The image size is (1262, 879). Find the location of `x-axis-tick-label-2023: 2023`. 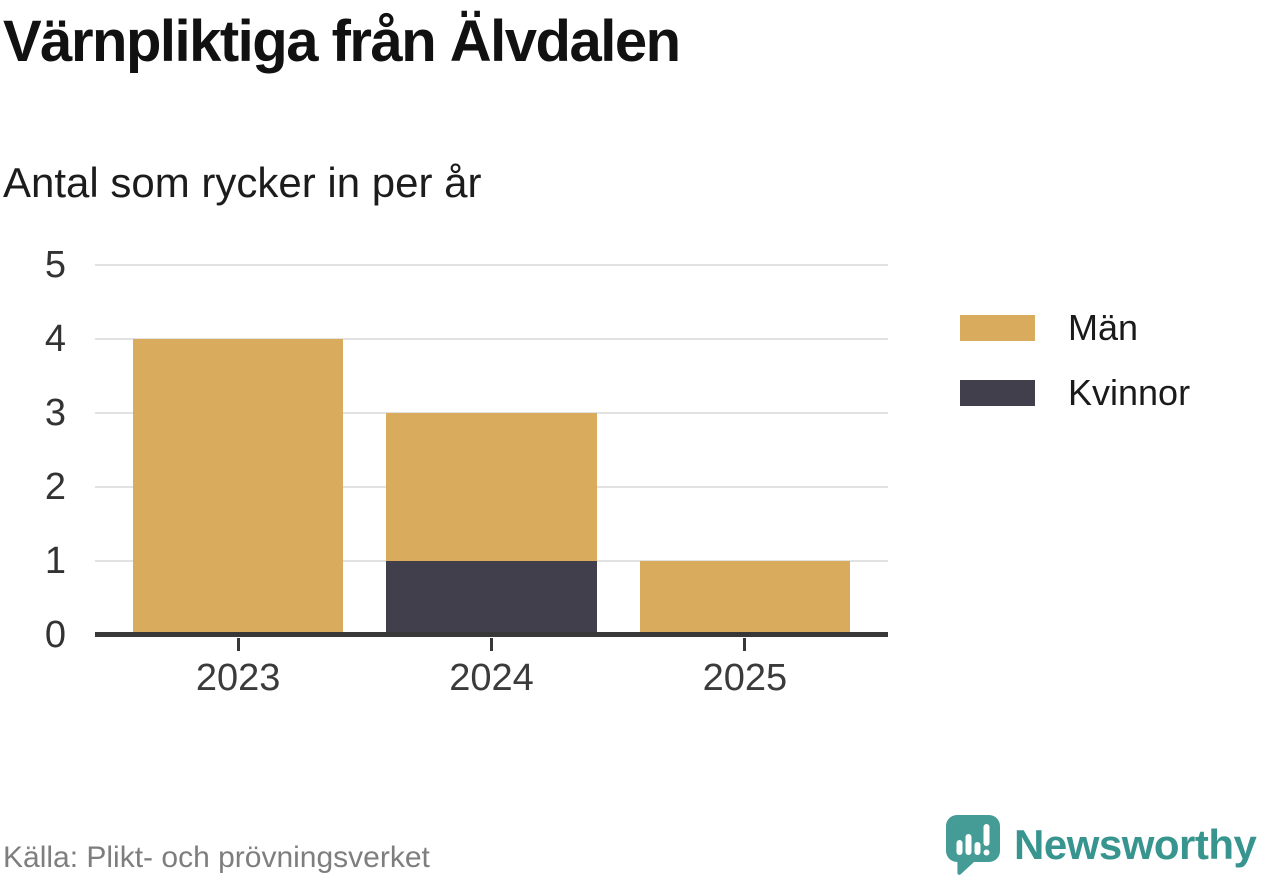

x-axis-tick-label-2023: 2023 is located at coordinates (238, 678).